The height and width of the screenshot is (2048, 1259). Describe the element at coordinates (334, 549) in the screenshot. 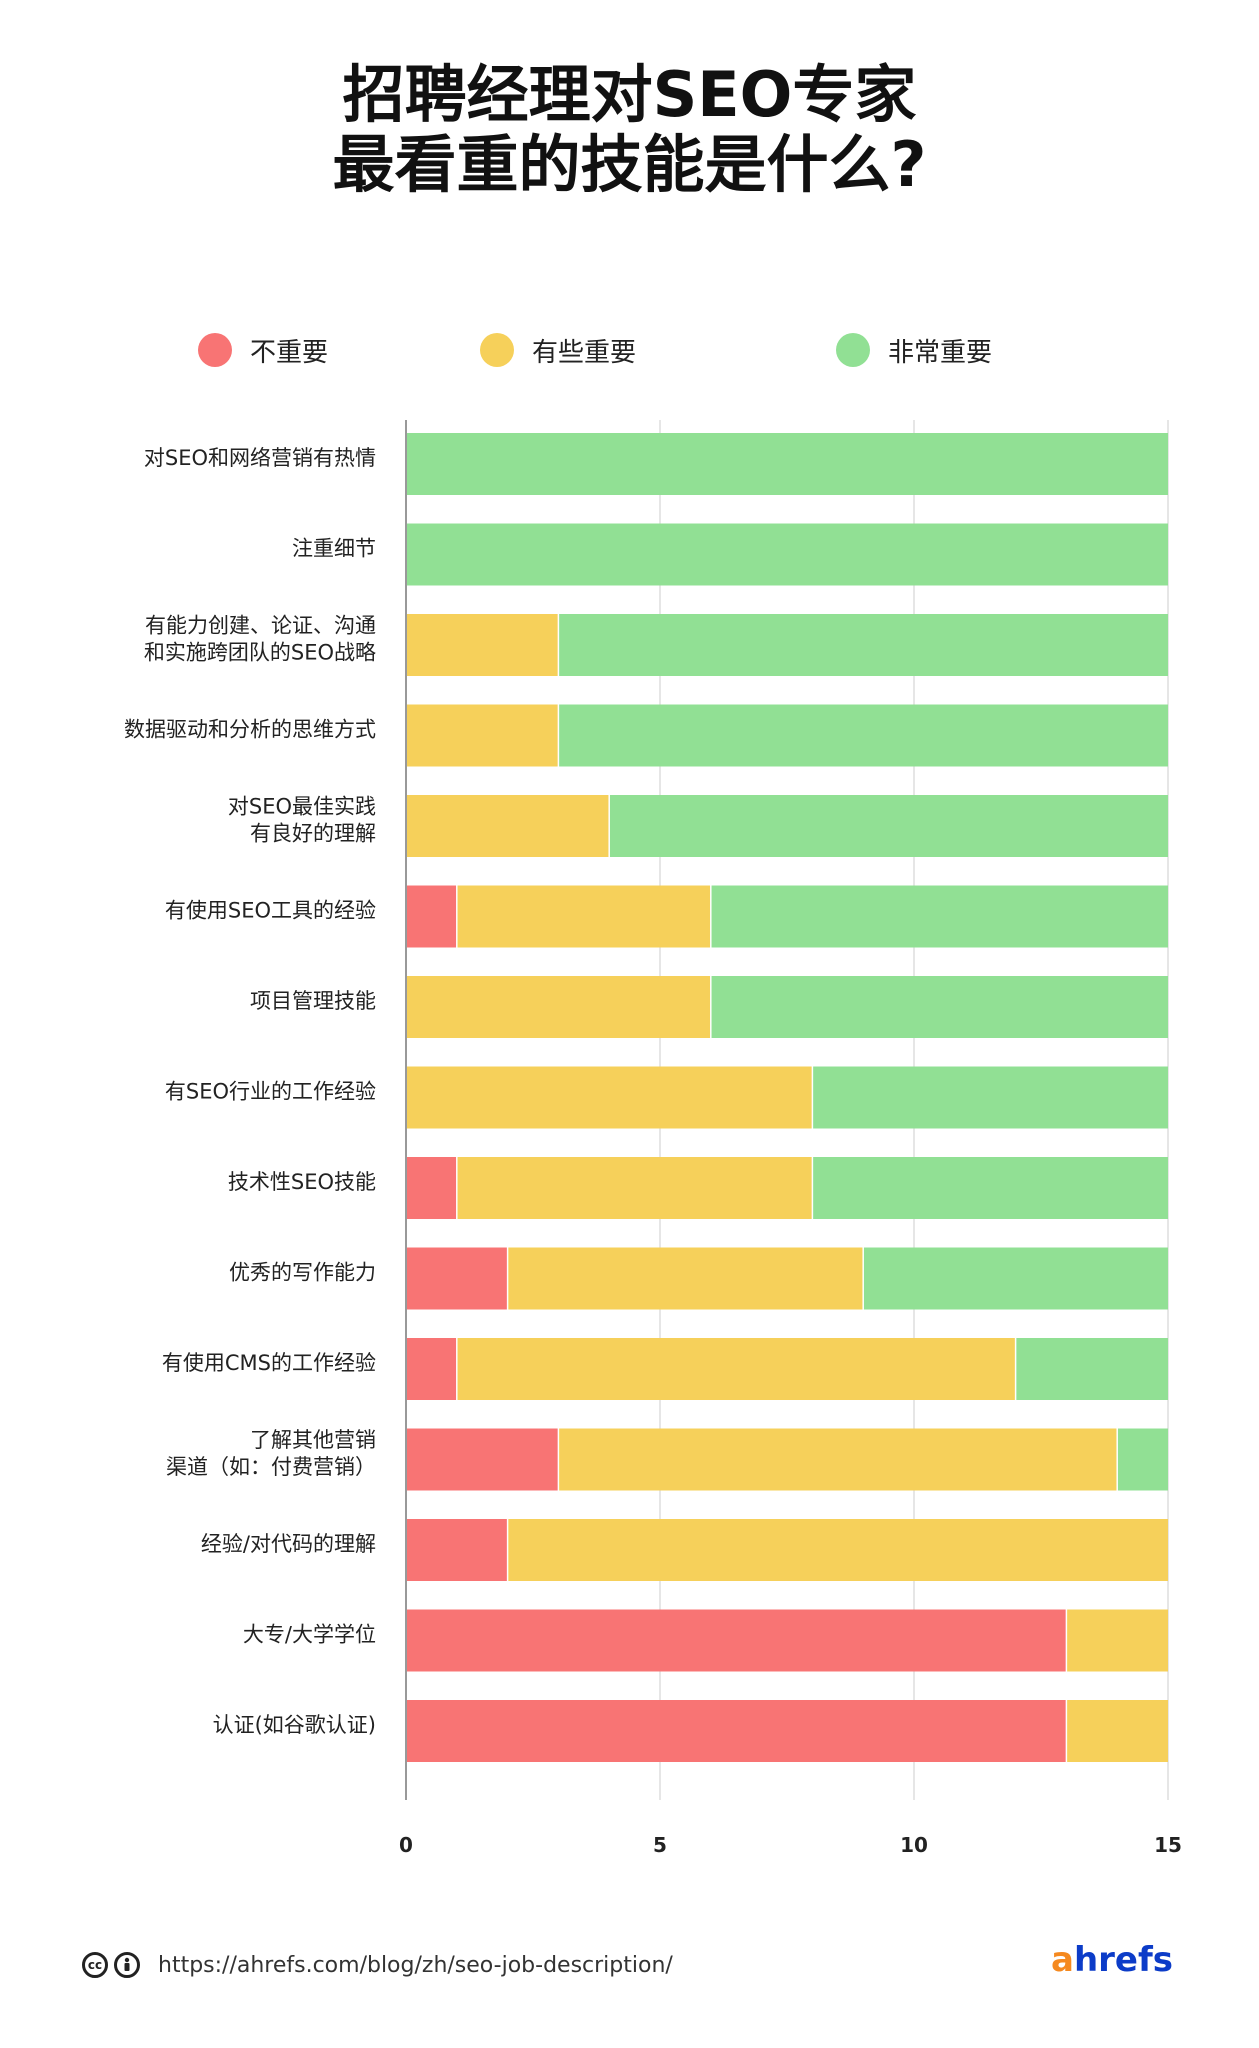

I see `category-label-1: 注重细节` at that location.